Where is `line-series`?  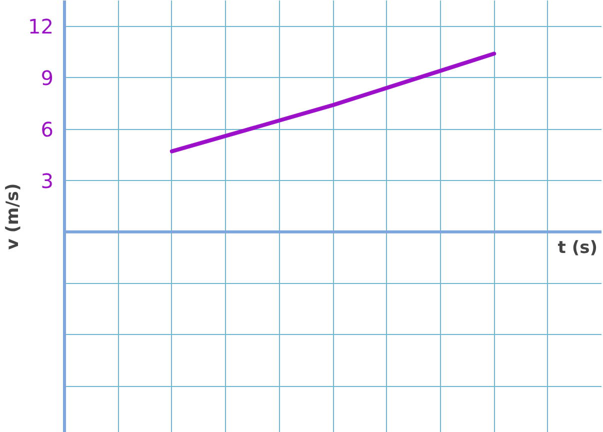
line-series is located at coordinates (333, 103).